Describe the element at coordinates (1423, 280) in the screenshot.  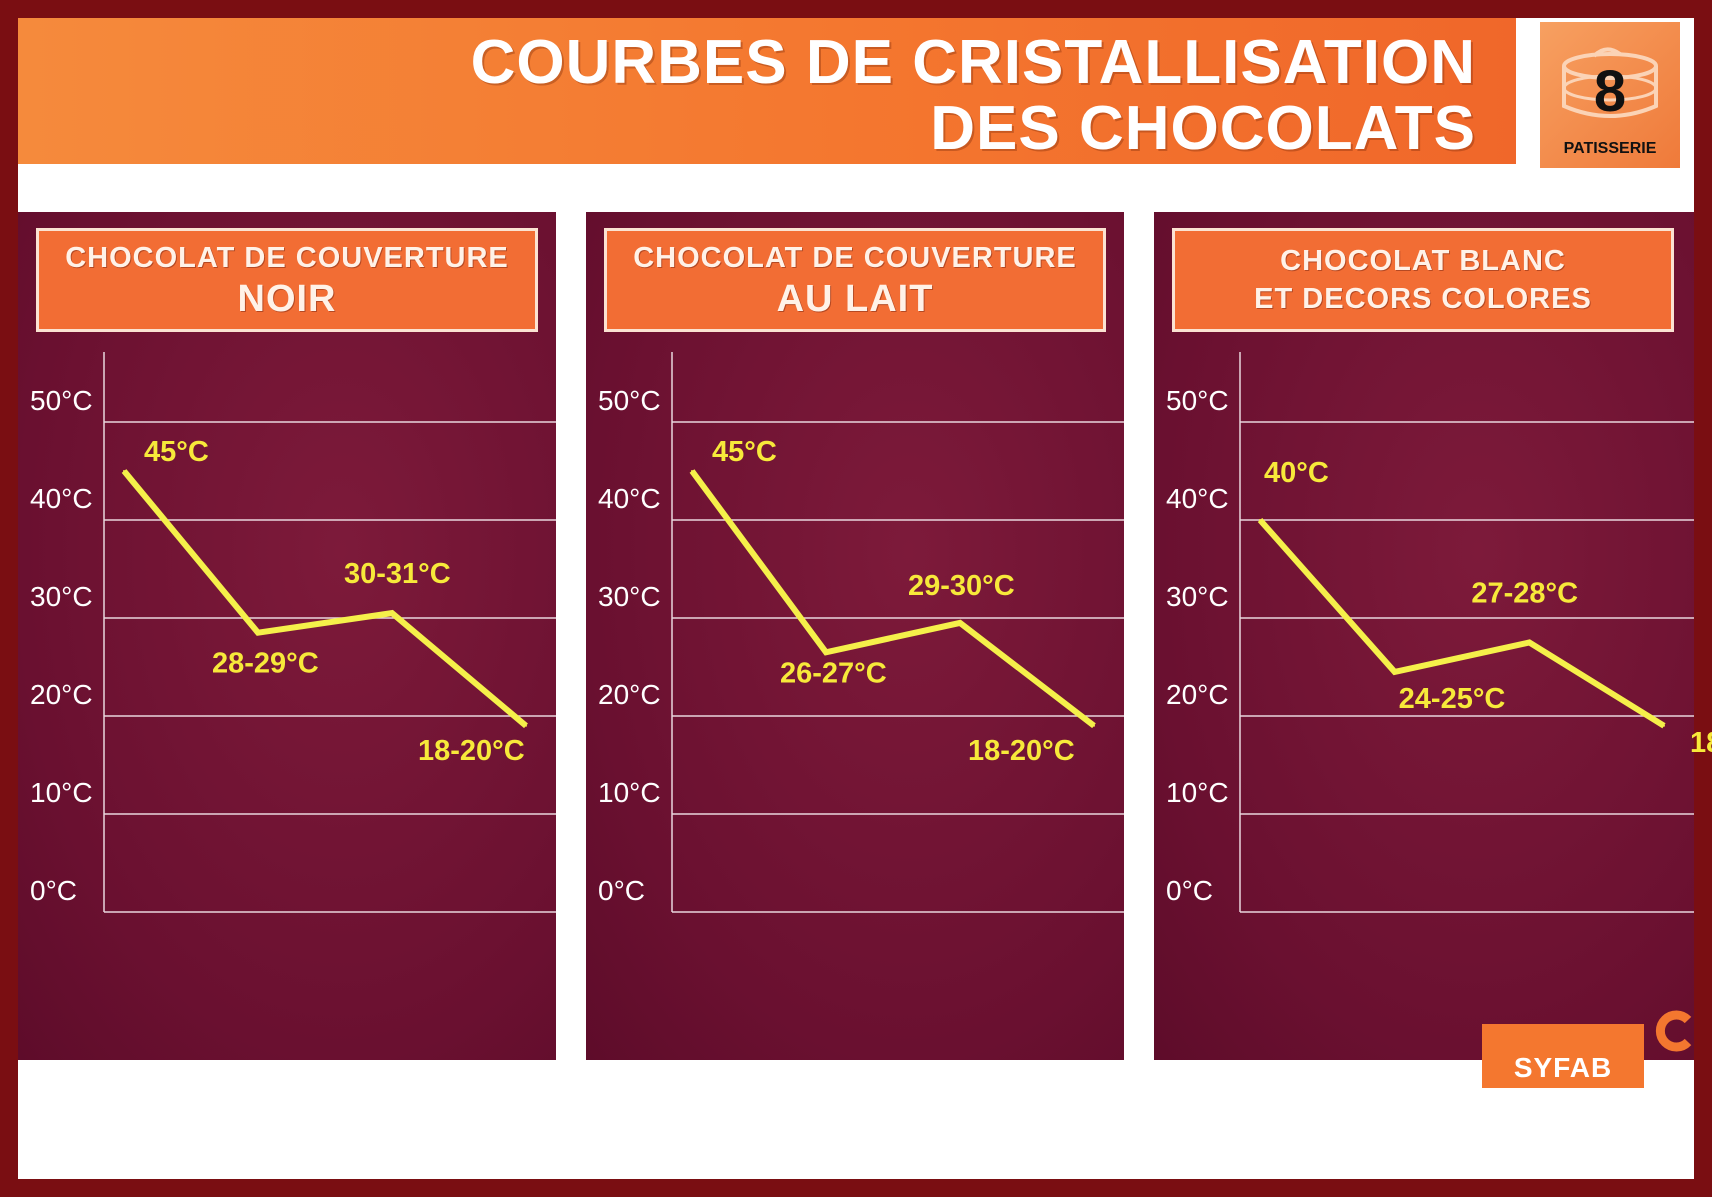
I see `panel-title: CHOCOLAT BLANC ET DECORS COLORES` at that location.